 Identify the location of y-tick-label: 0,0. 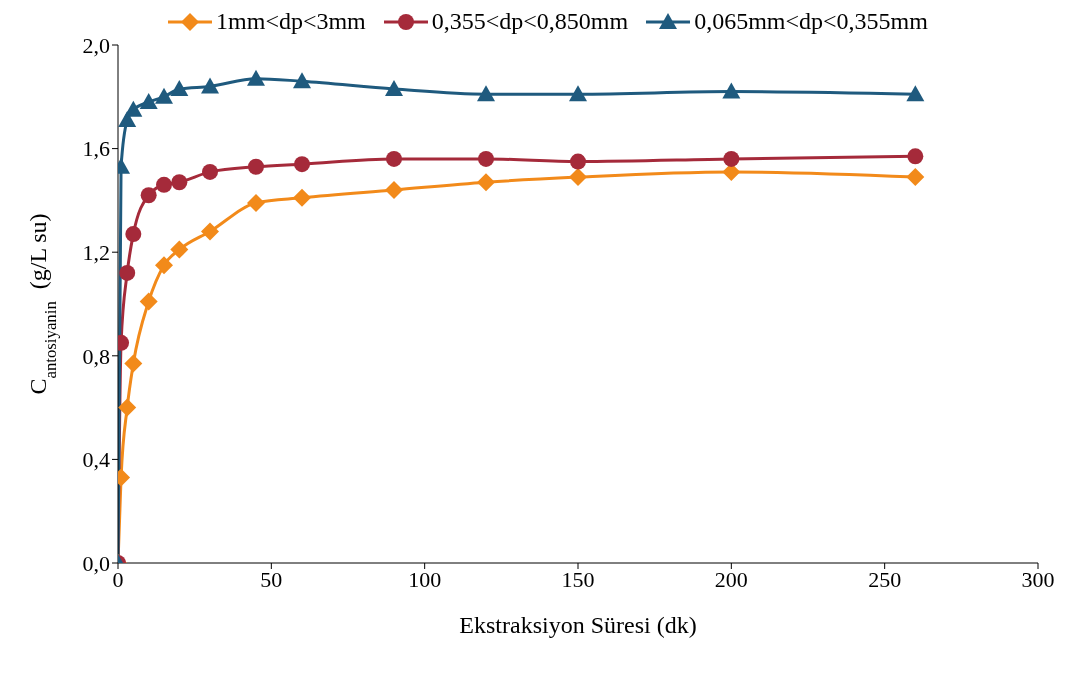
(96, 563).